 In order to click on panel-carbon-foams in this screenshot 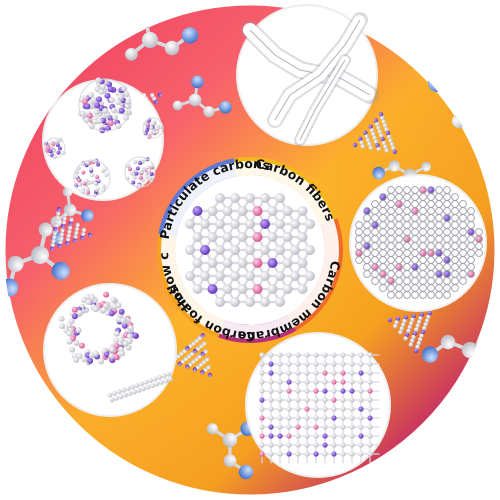, I will do `click(318, 405)`.